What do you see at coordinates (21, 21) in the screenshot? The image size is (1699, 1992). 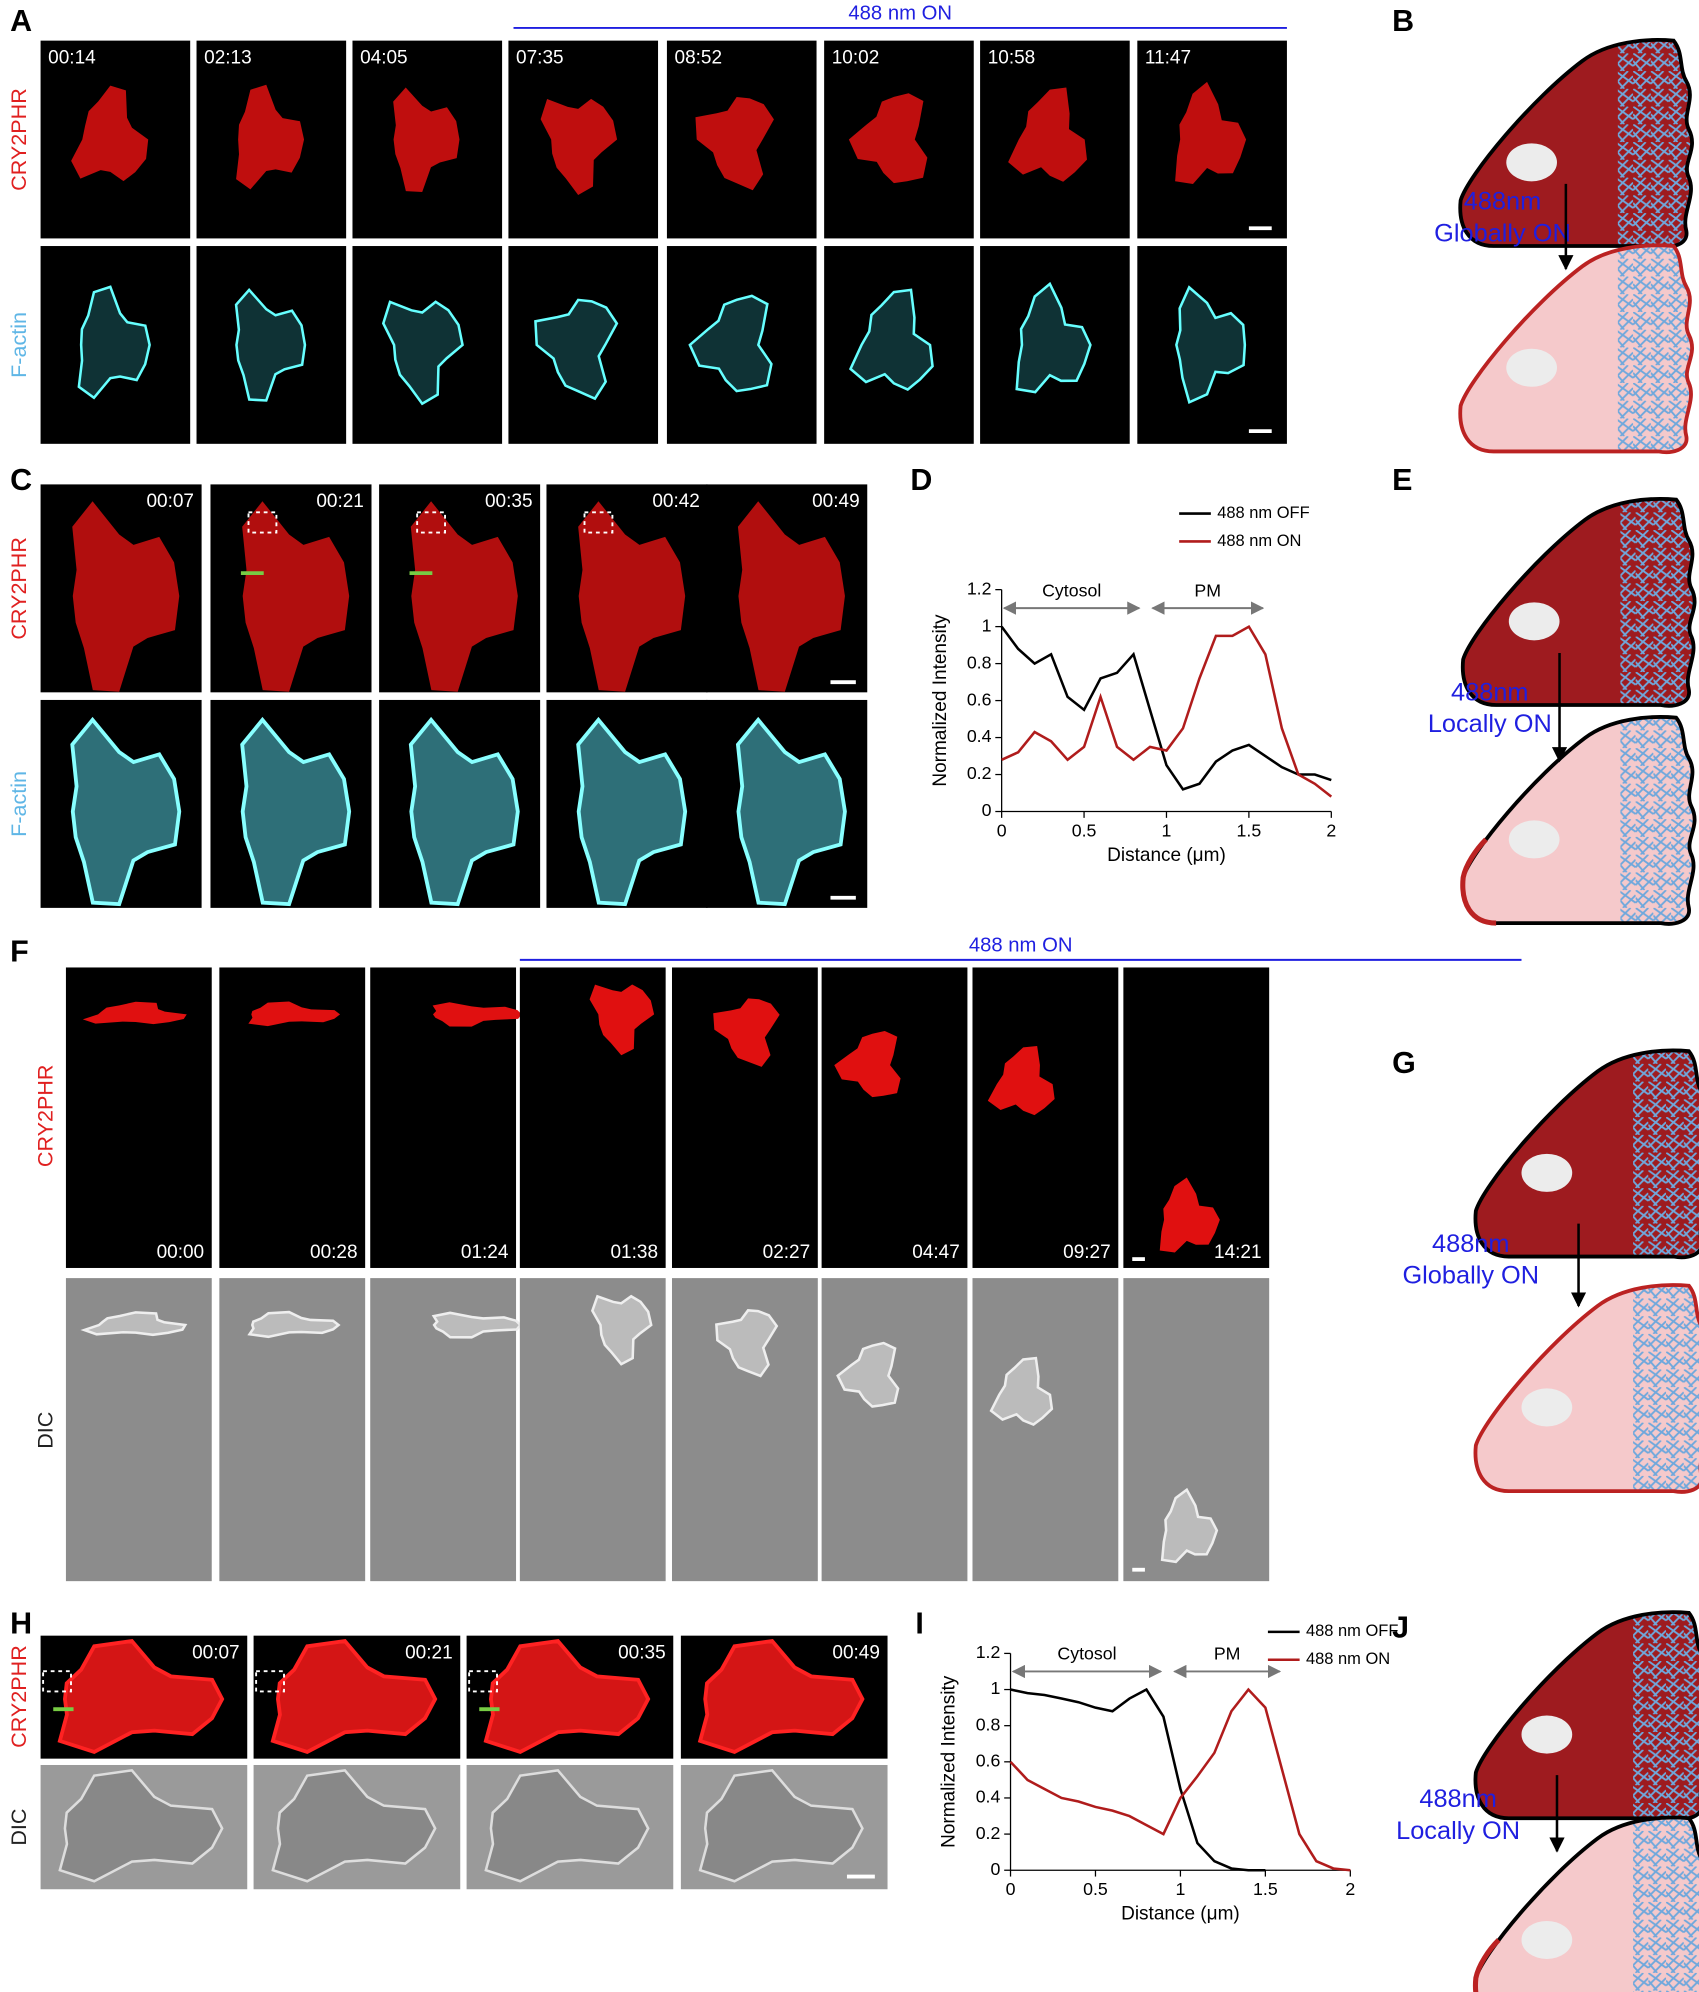 I see `panel-letter: A` at bounding box center [21, 21].